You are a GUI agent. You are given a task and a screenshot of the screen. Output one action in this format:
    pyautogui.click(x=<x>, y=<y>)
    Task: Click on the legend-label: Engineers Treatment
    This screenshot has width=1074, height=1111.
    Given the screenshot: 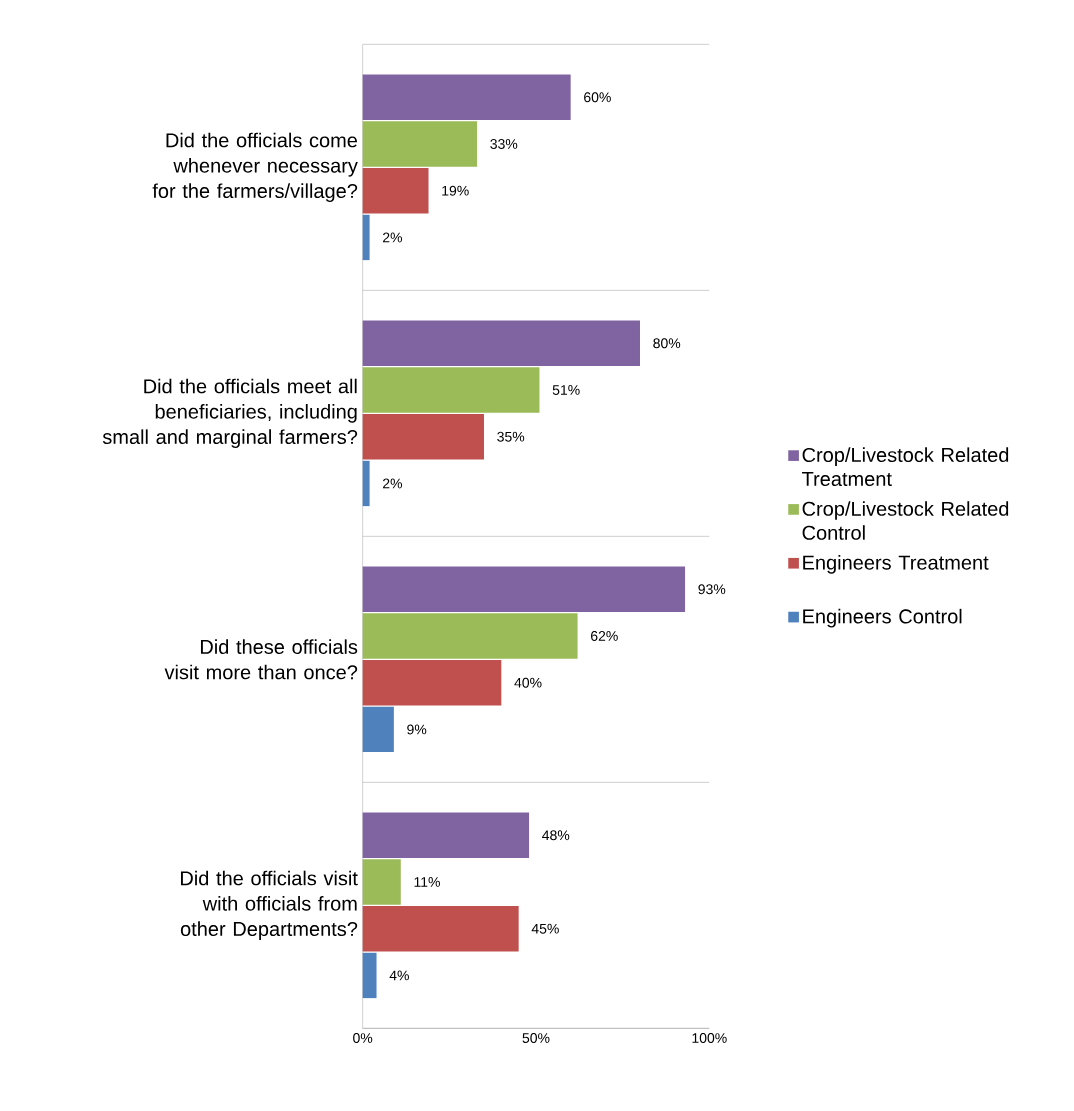 What is the action you would take?
    pyautogui.click(x=896, y=564)
    